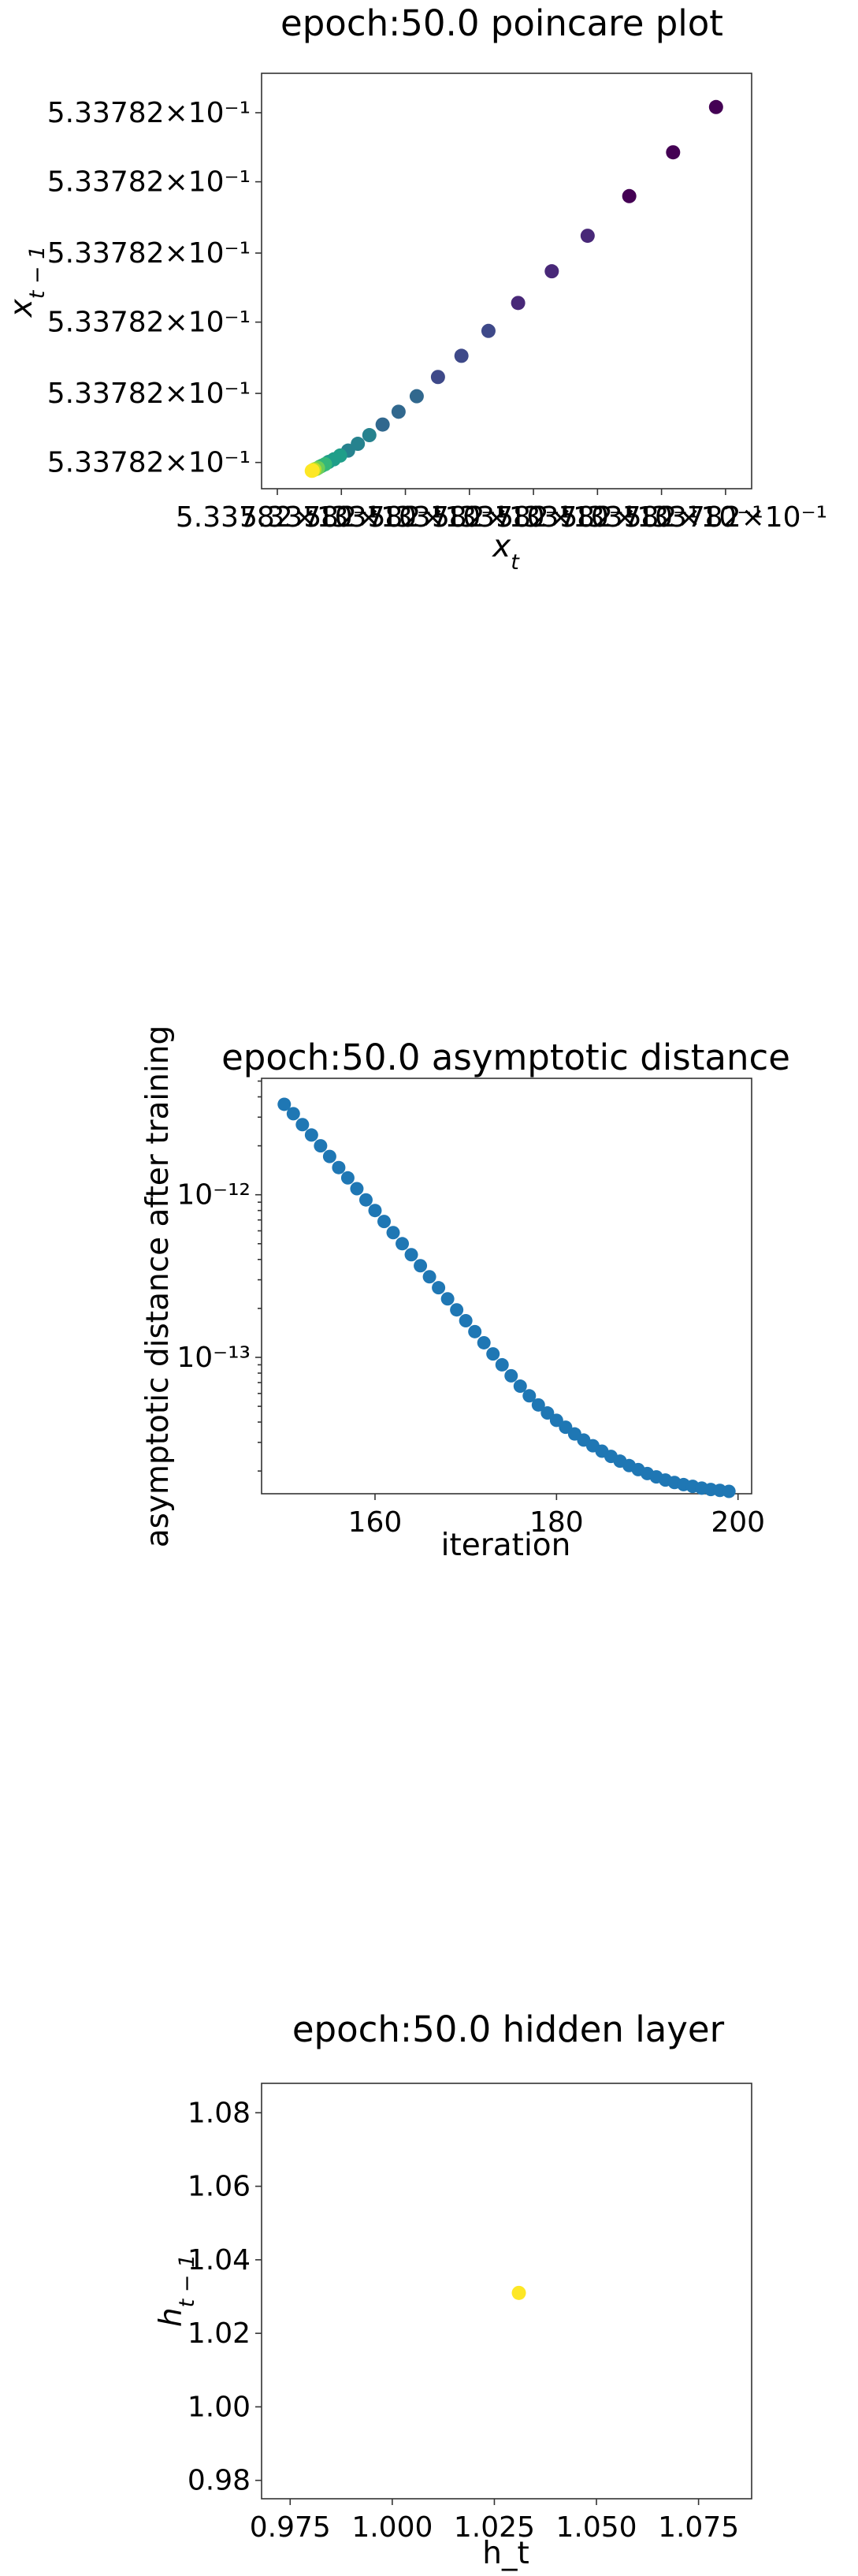  Describe the element at coordinates (508, 2029) in the screenshot. I see `hidden-title: epoch:50.0 hidden layer` at that location.